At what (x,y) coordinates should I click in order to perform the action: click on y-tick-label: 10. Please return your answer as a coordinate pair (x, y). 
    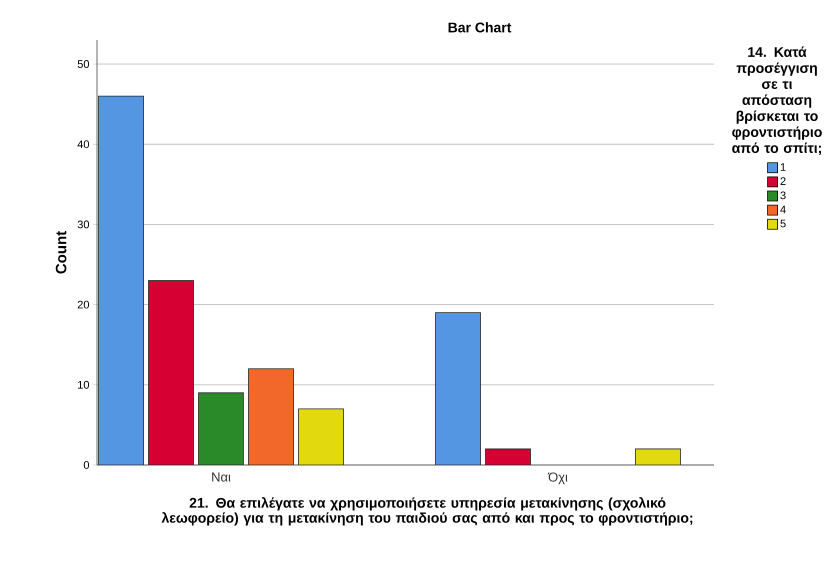
    Looking at the image, I should click on (84, 384).